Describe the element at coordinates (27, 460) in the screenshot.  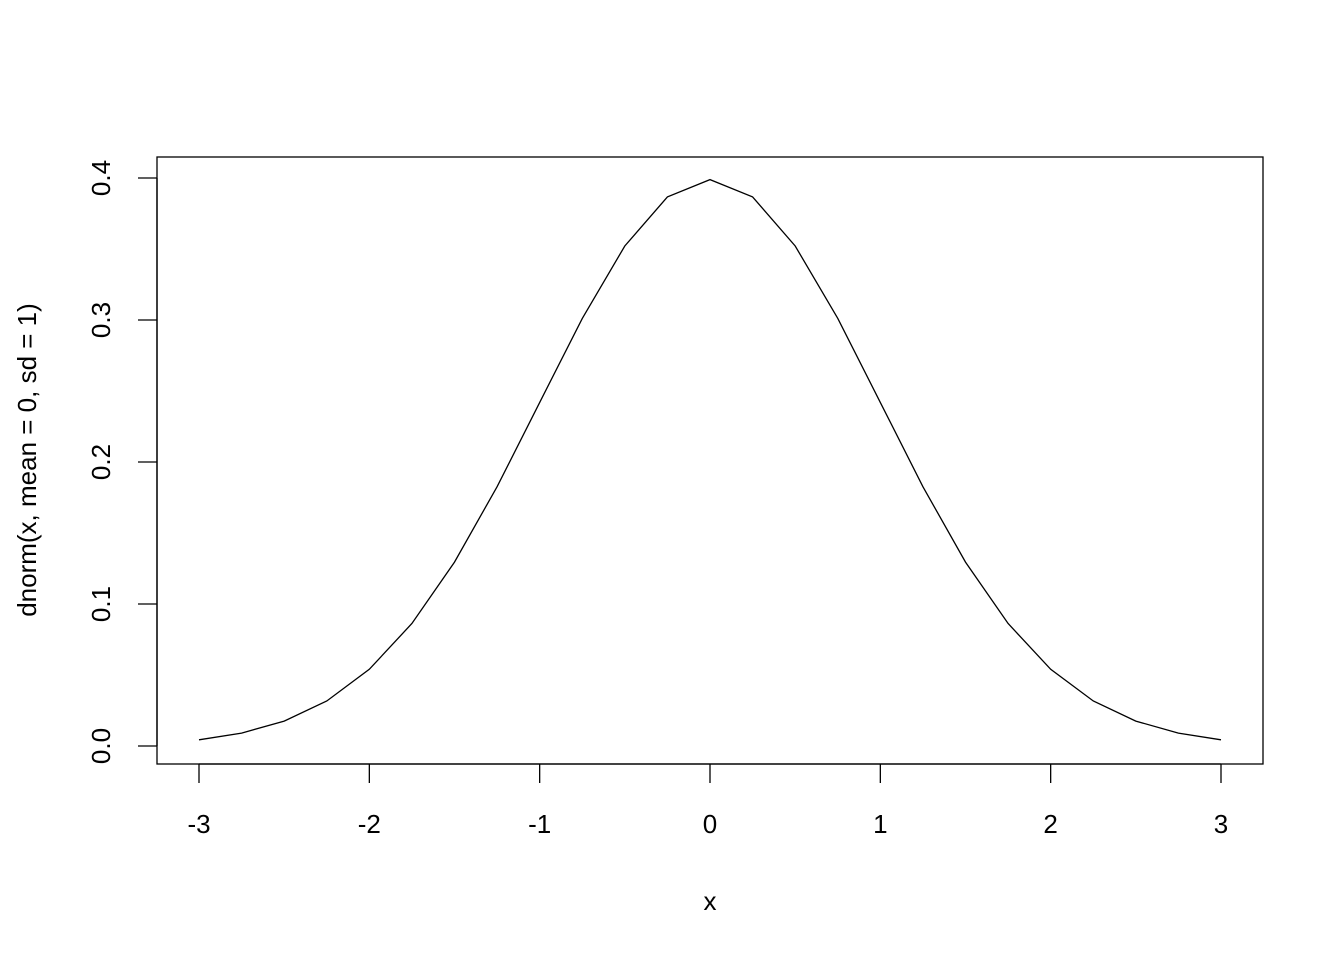
I see `y-axis-label: dnorm(x, mean = 0, sd = 1)` at that location.